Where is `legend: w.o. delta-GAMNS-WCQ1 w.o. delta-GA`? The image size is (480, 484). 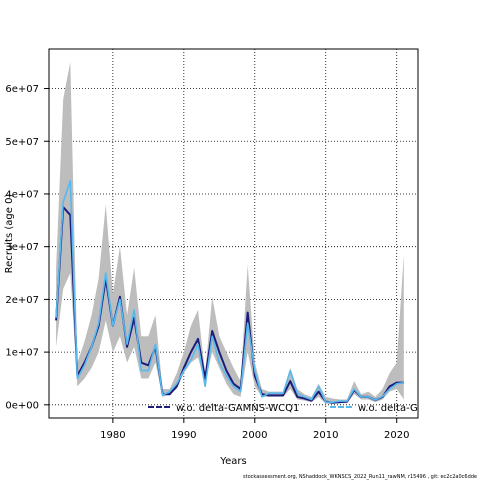
legend: w.o. delta-GAMNS-WCQ1 w.o. delta-GA is located at coordinates (286, 408).